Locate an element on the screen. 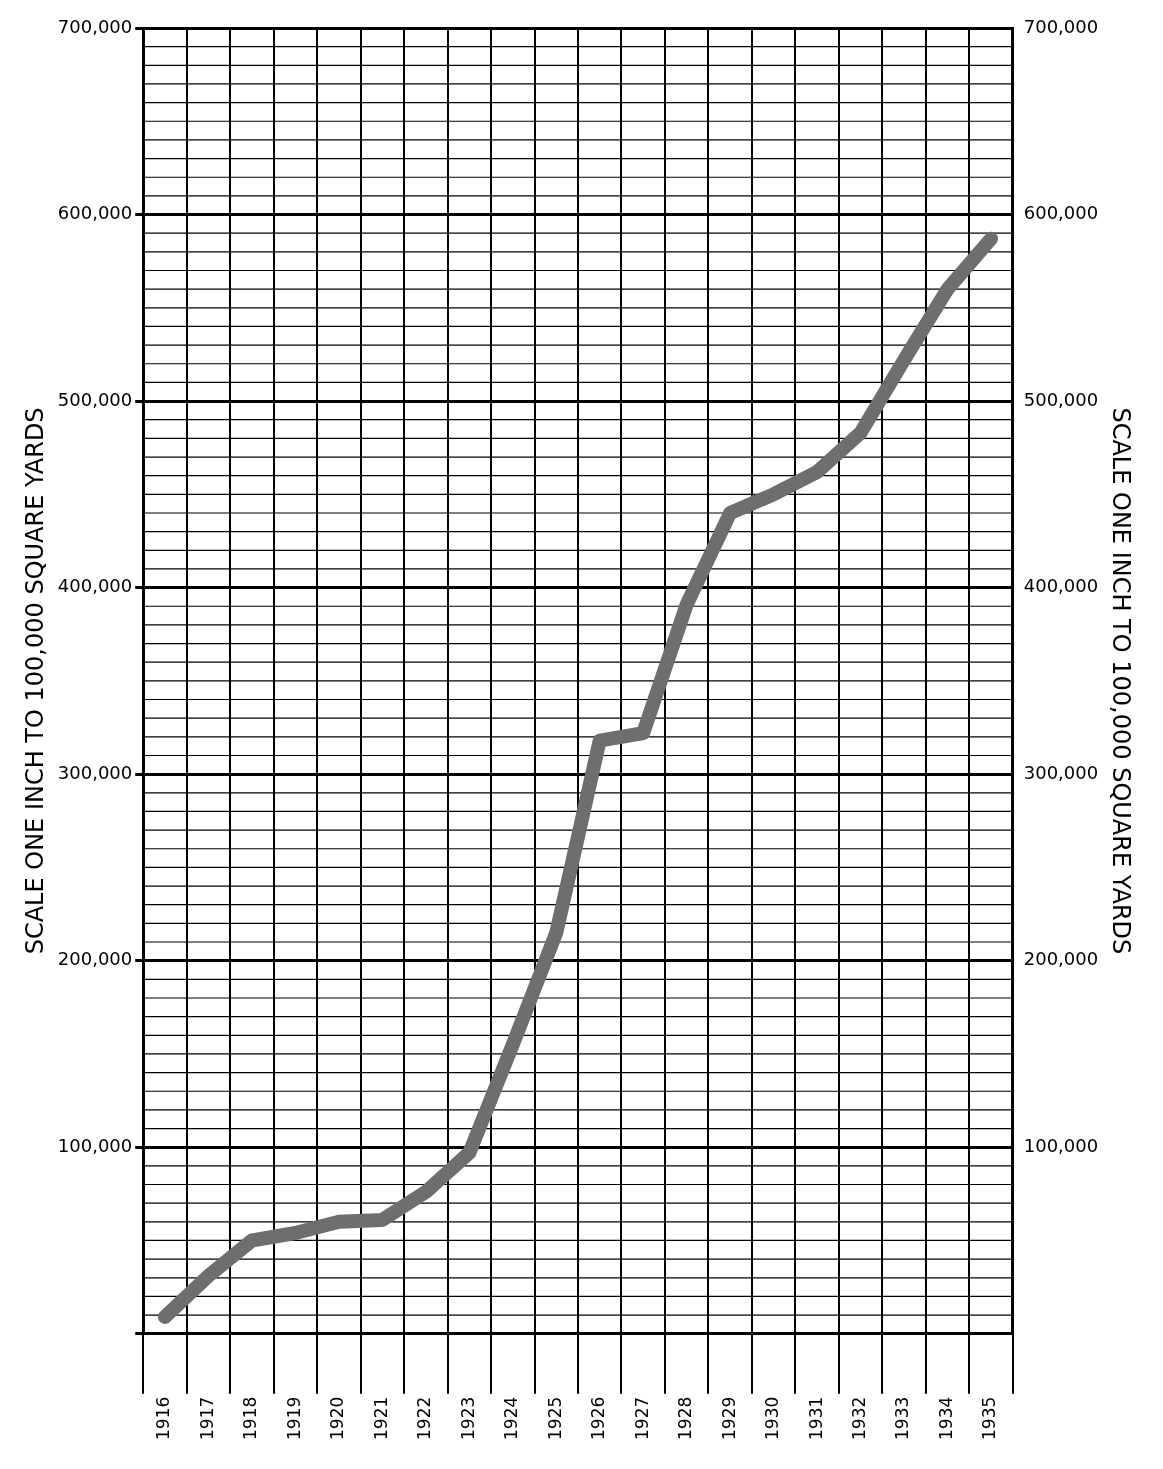 Image resolution: width=1163 pixels, height=1469 pixels. x-tick-label: 1917 is located at coordinates (206, 1418).